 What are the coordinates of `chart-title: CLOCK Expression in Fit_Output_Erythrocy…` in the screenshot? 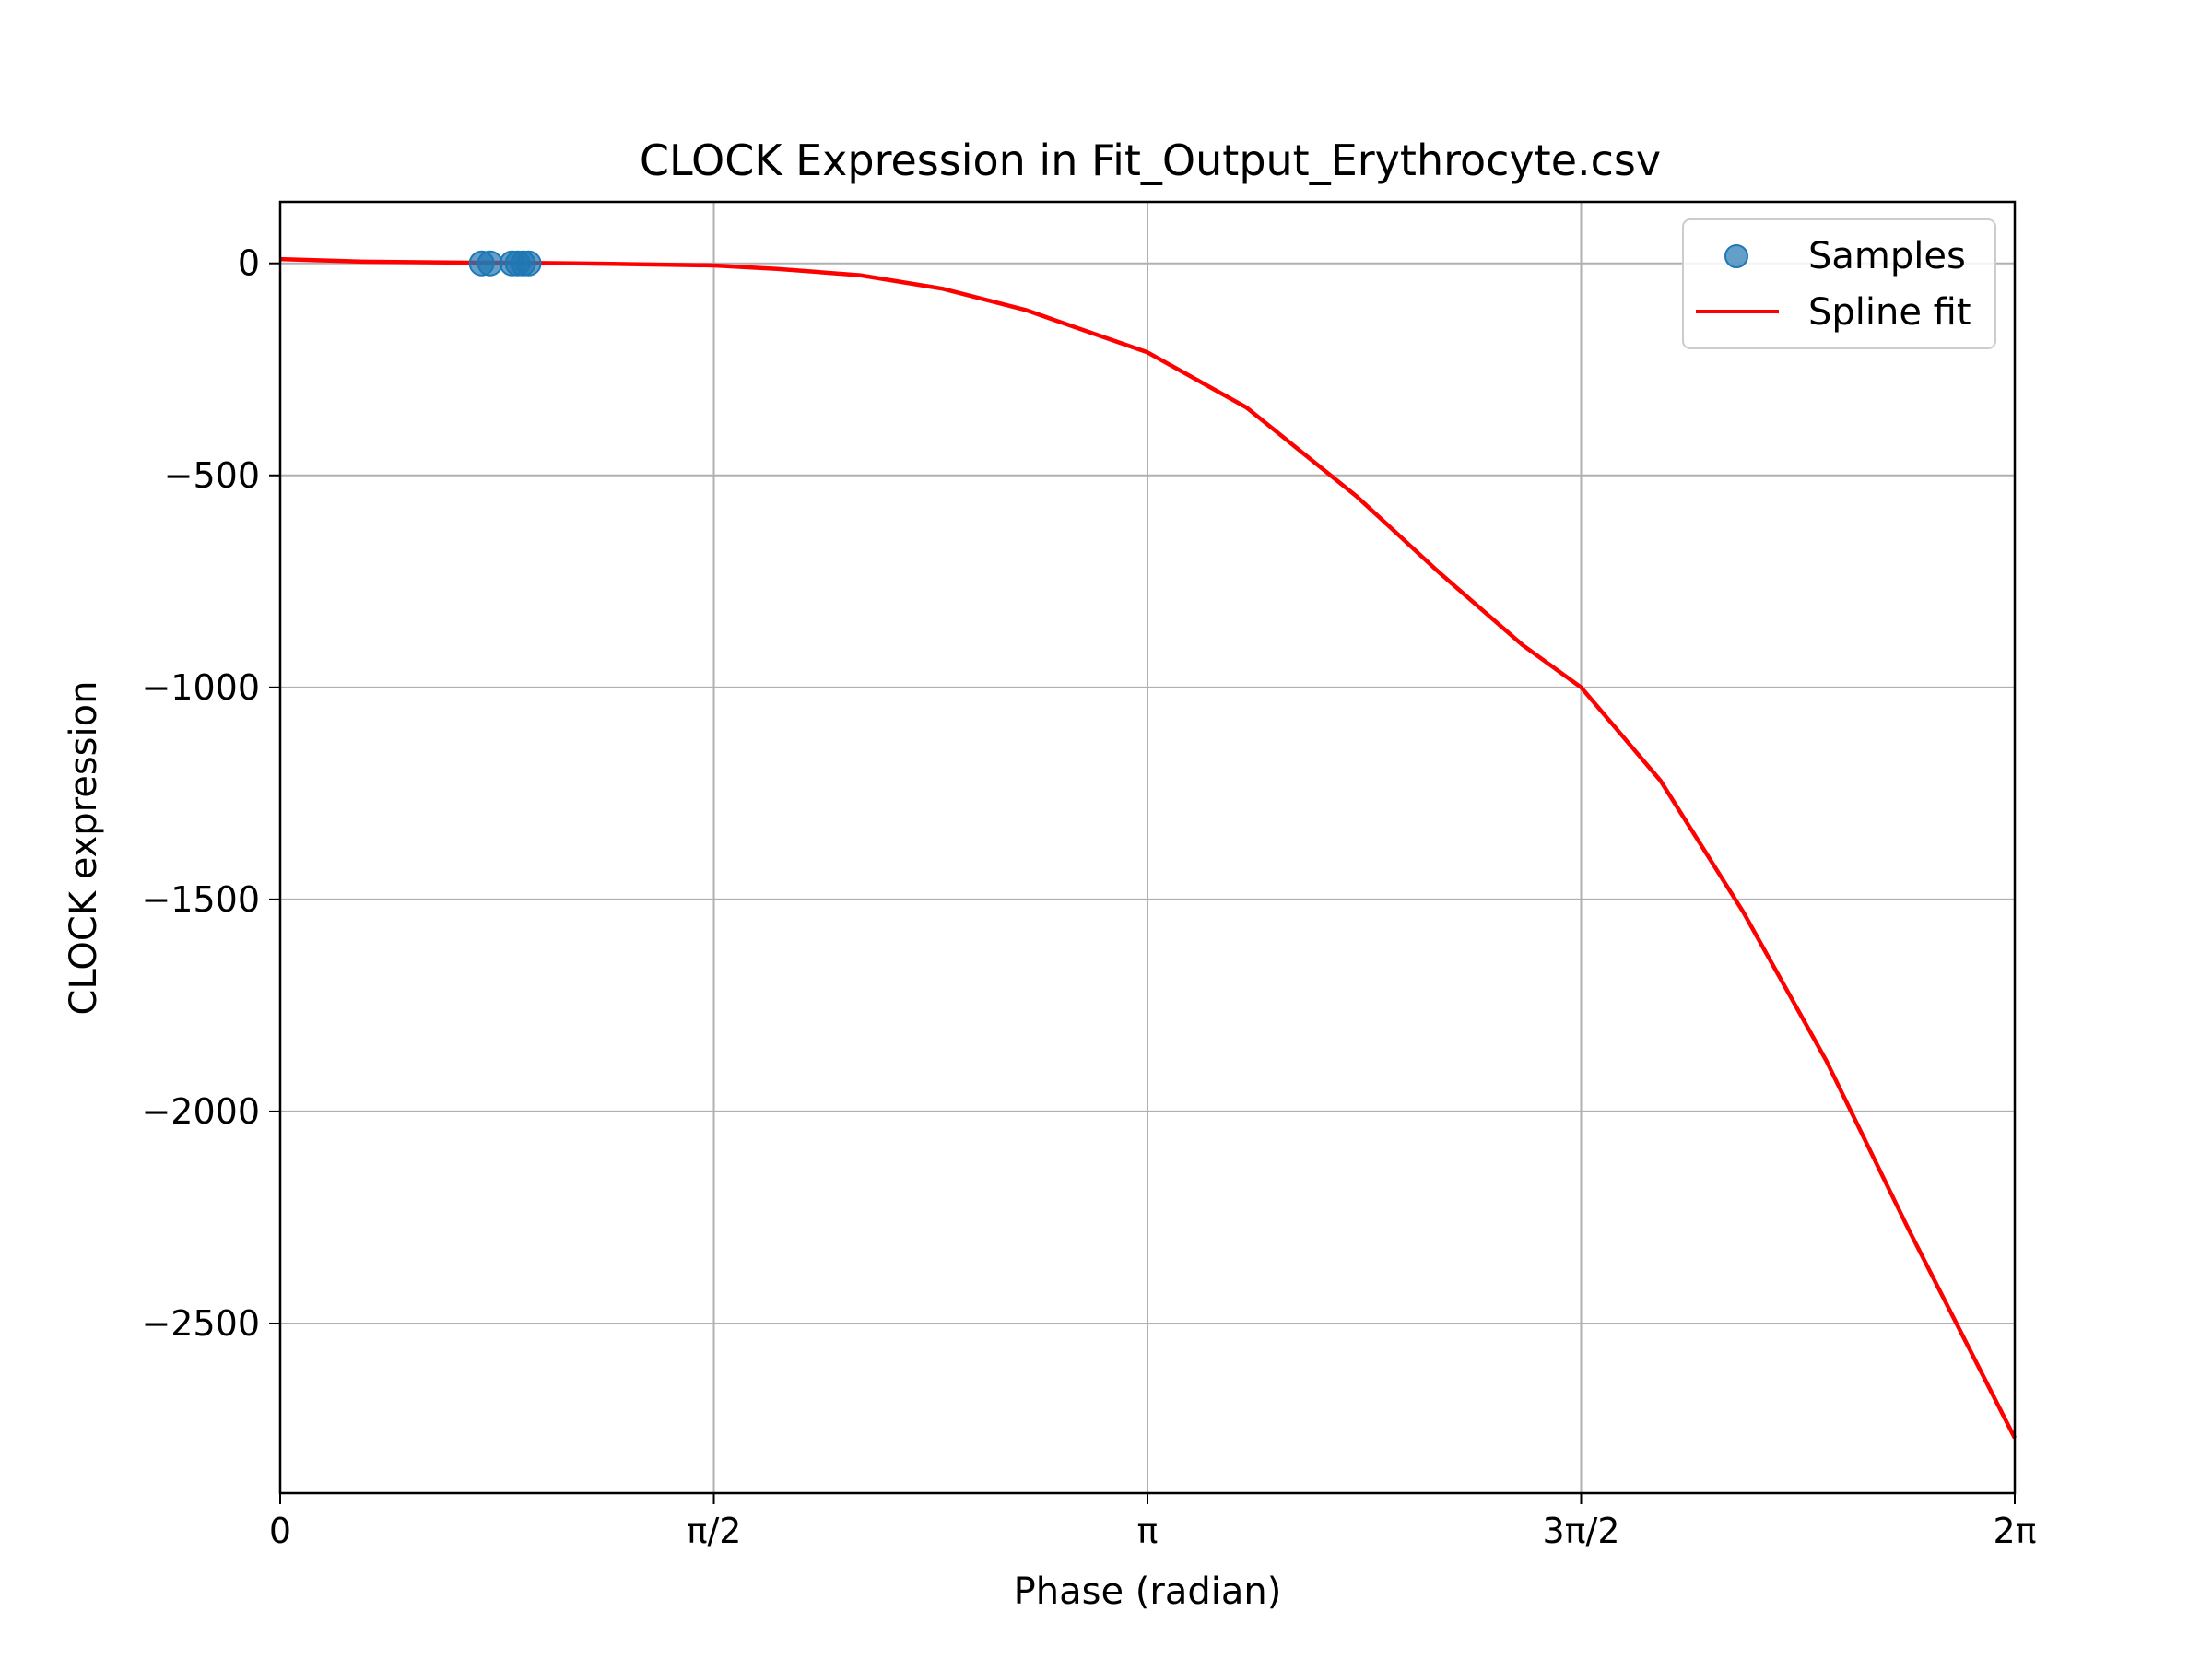 It's located at (1150, 160).